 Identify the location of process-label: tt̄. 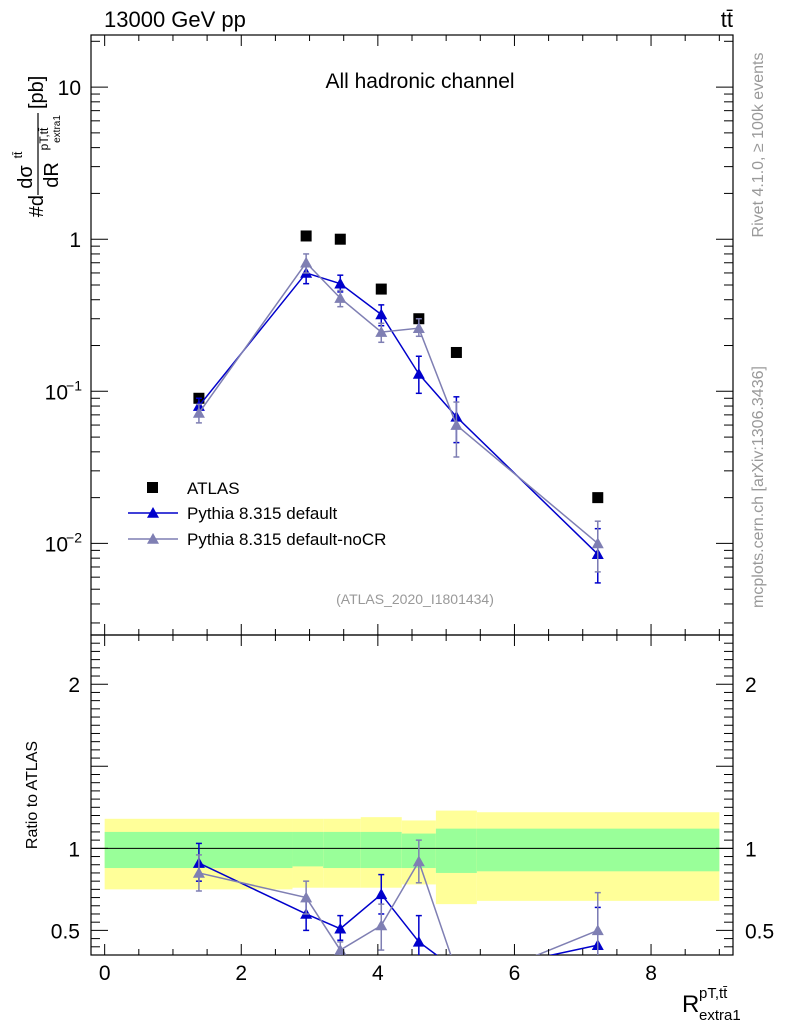
(727, 19).